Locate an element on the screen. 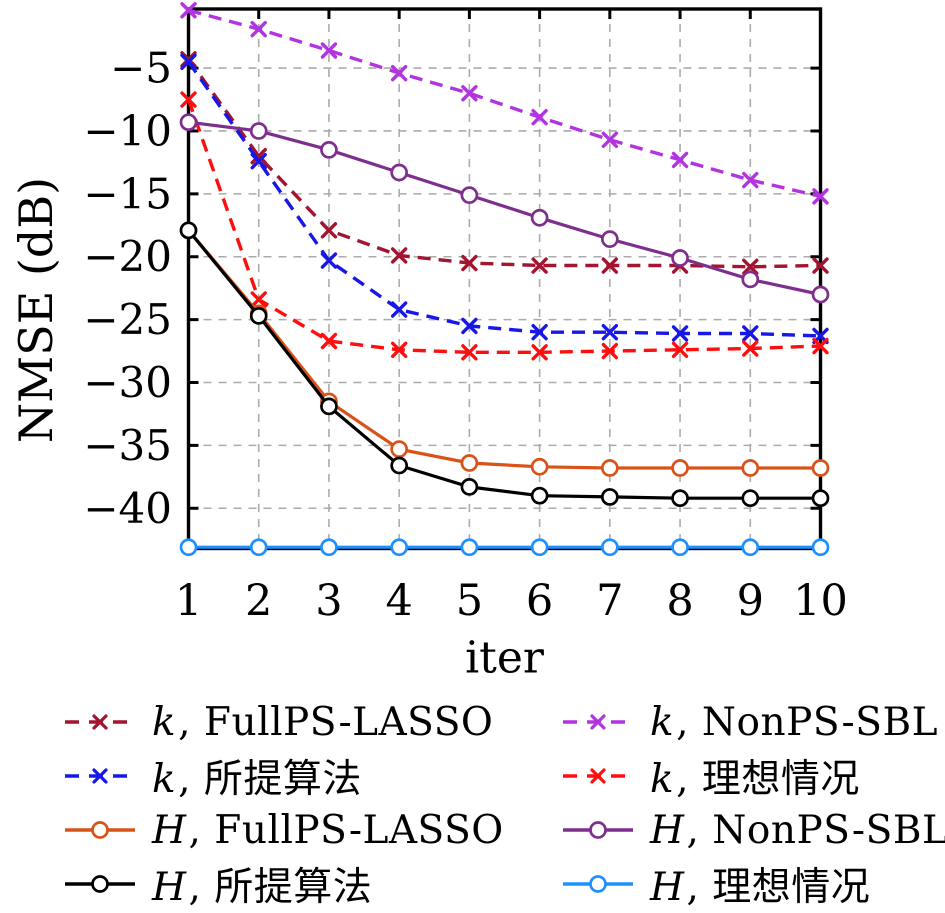 The width and height of the screenshot is (945, 913). legend-item-k-fullps-lasso: k, FullPS-LASSO is located at coordinates (311, 722).